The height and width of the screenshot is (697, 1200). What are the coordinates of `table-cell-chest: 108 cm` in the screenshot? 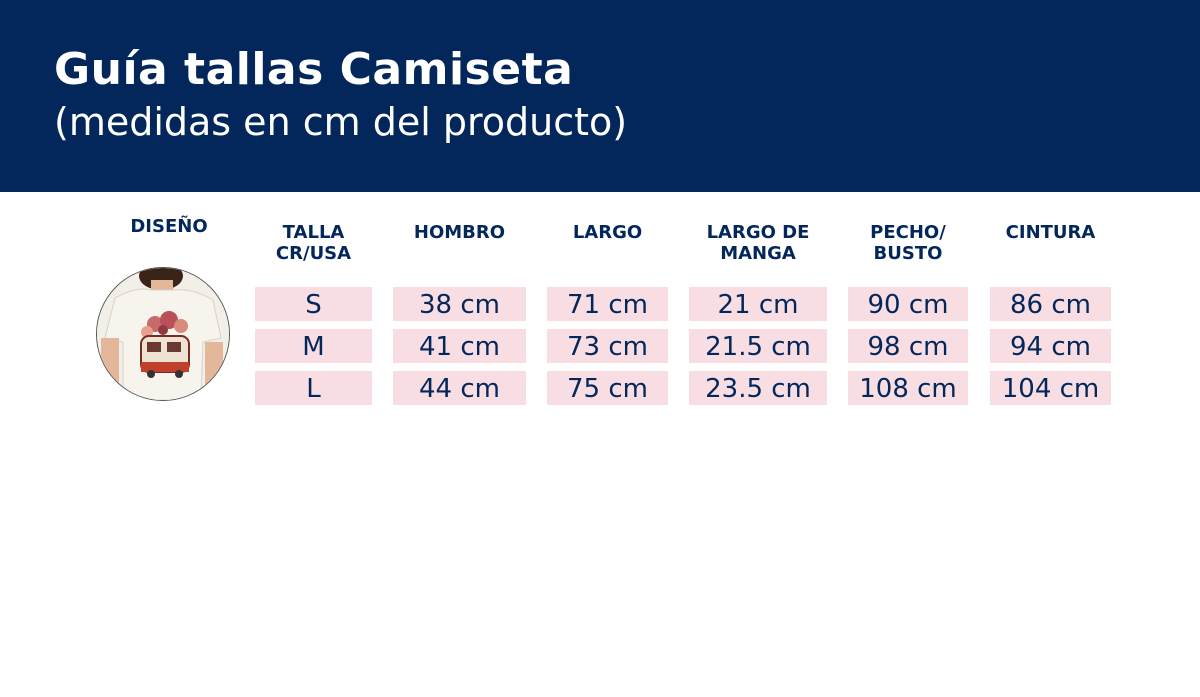 It's located at (908, 388).